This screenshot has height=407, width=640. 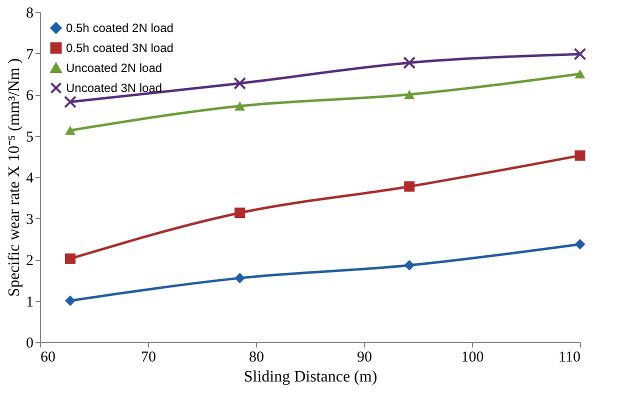 I want to click on x-tick-label: 60, so click(x=48, y=358).